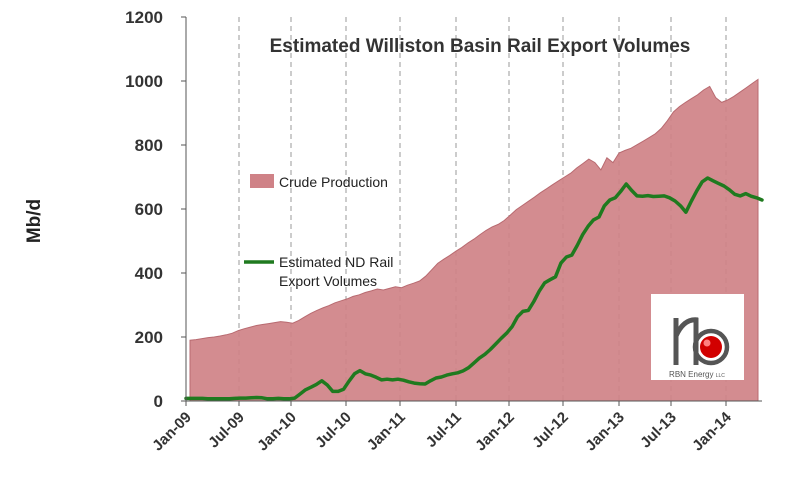 The image size is (800, 490). What do you see at coordinates (336, 262) in the screenshot?
I see `legend-label-rail-export-line1: Estimated ND Rail` at bounding box center [336, 262].